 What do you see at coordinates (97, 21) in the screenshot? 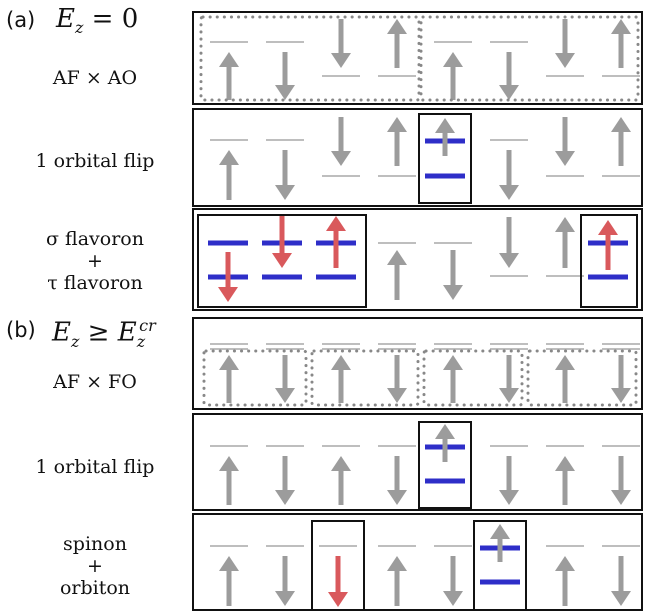
I see `panel-a-condition: Ez = 0` at bounding box center [97, 21].